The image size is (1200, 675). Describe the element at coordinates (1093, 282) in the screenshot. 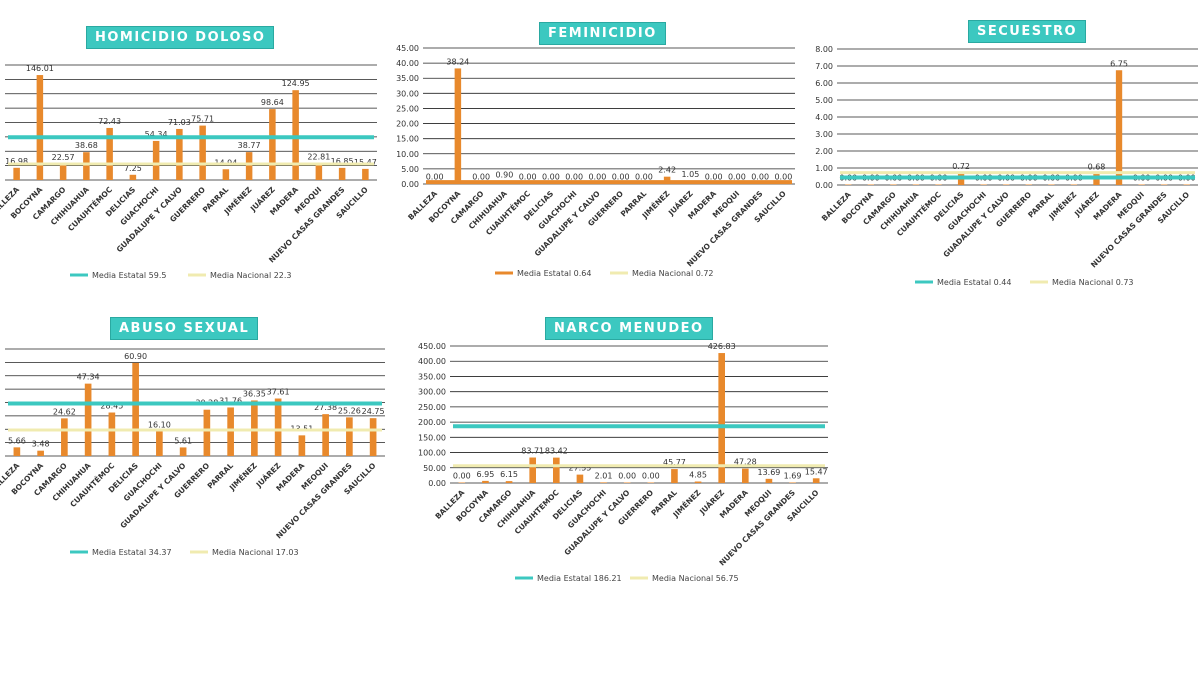

I see `legend-label-nacional: Media Nacional 0.73` at that location.